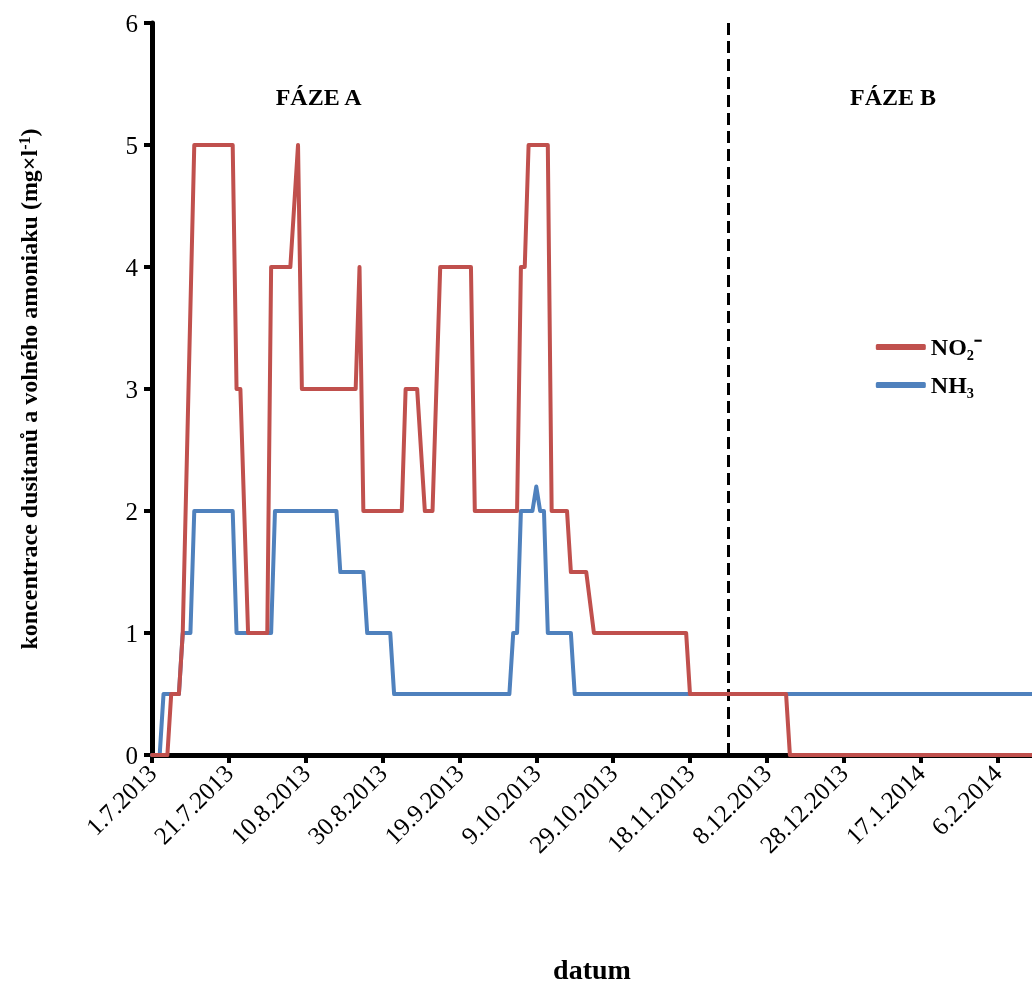 The image size is (1032, 997). I want to click on y-tick-label: 1, so click(131, 633).